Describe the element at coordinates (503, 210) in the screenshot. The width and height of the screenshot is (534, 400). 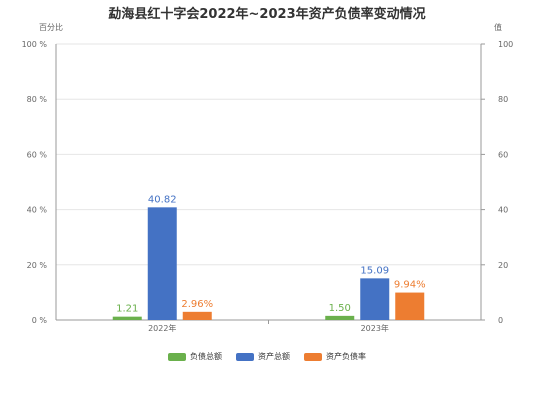
I see `y-tick-label-right: 40` at that location.